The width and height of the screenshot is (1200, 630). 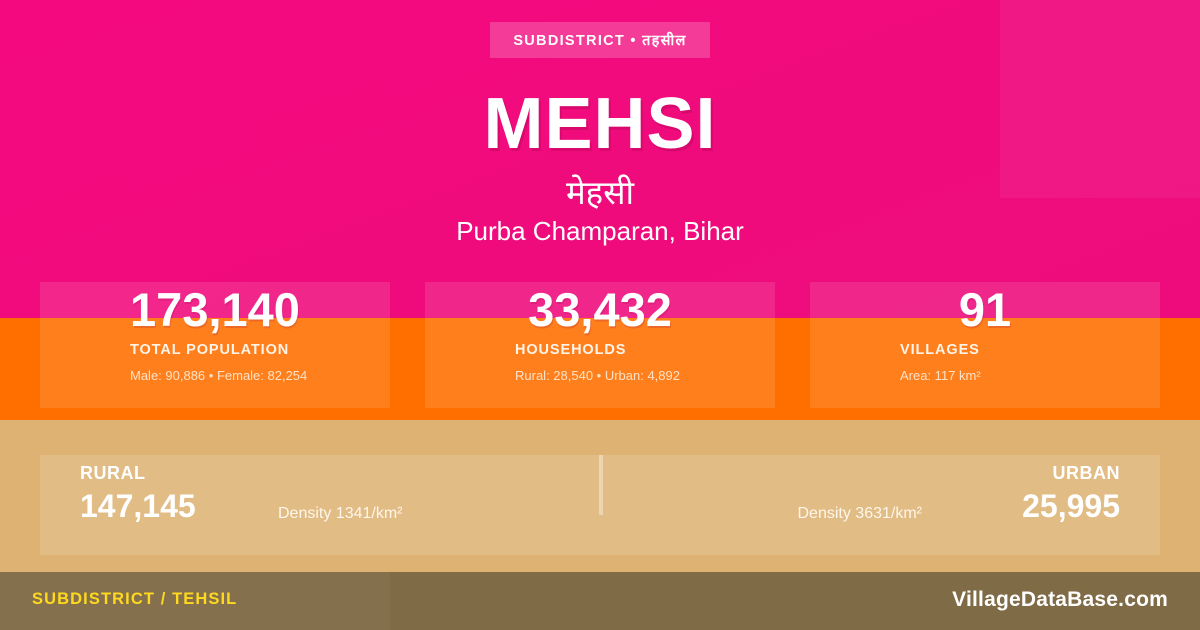 I want to click on urban-value: 25,995, so click(x=1071, y=506).